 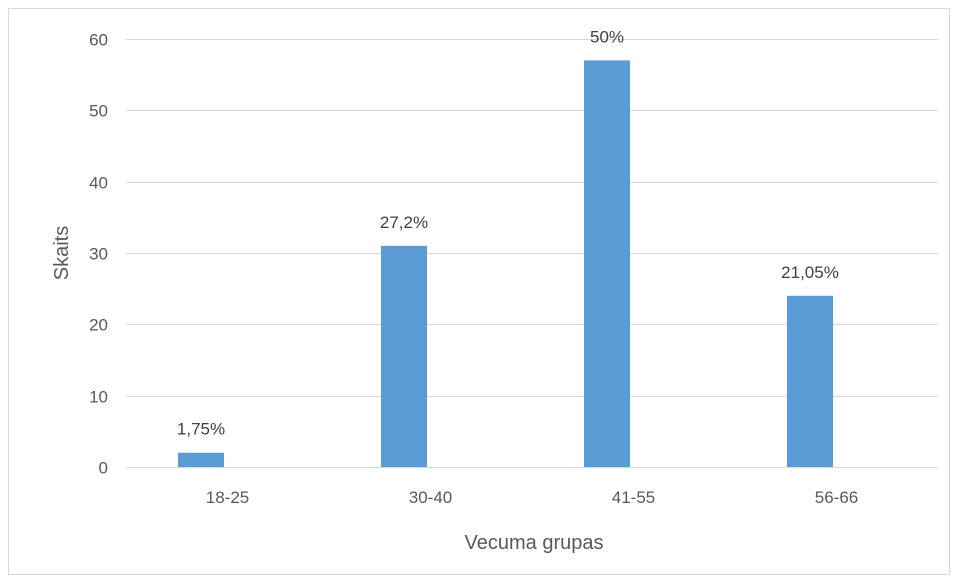 What do you see at coordinates (103, 468) in the screenshot?
I see `y-tick-label: 0` at bounding box center [103, 468].